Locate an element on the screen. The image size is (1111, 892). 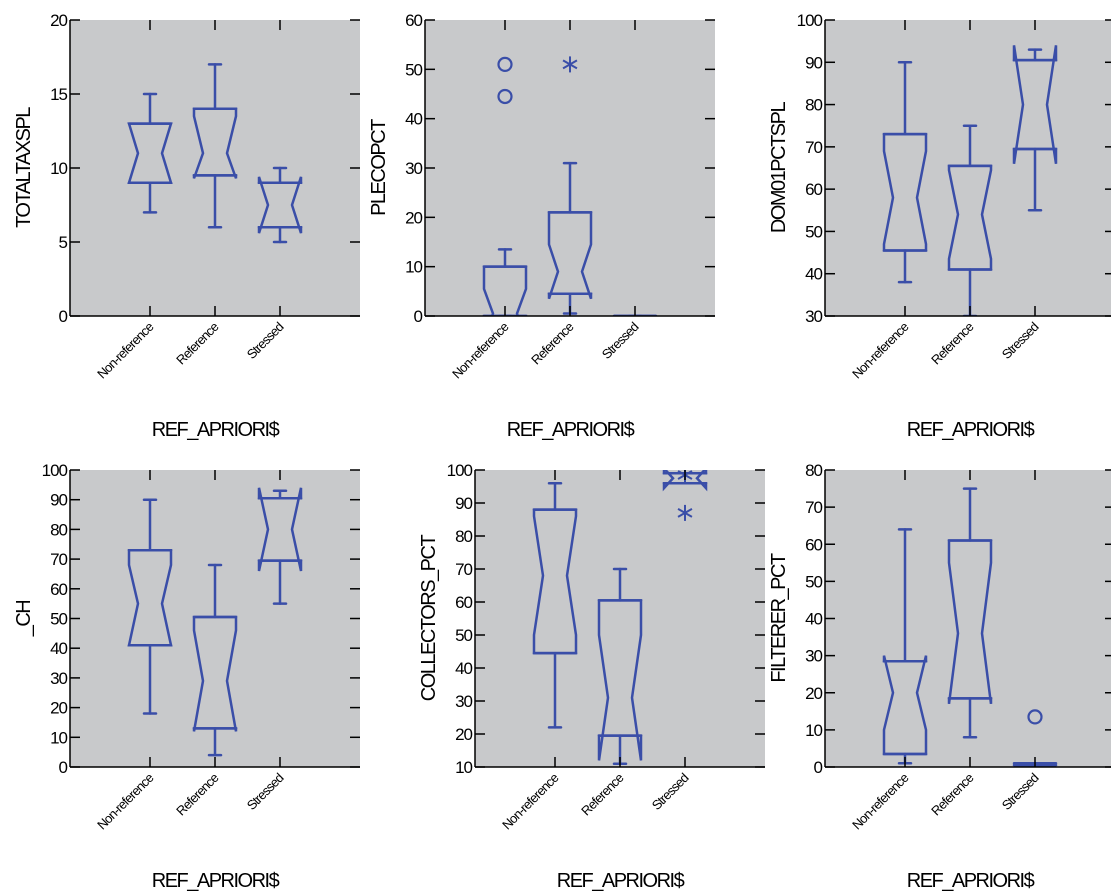
y-axis-title: FILTERER_PCT is located at coordinates (779, 618).